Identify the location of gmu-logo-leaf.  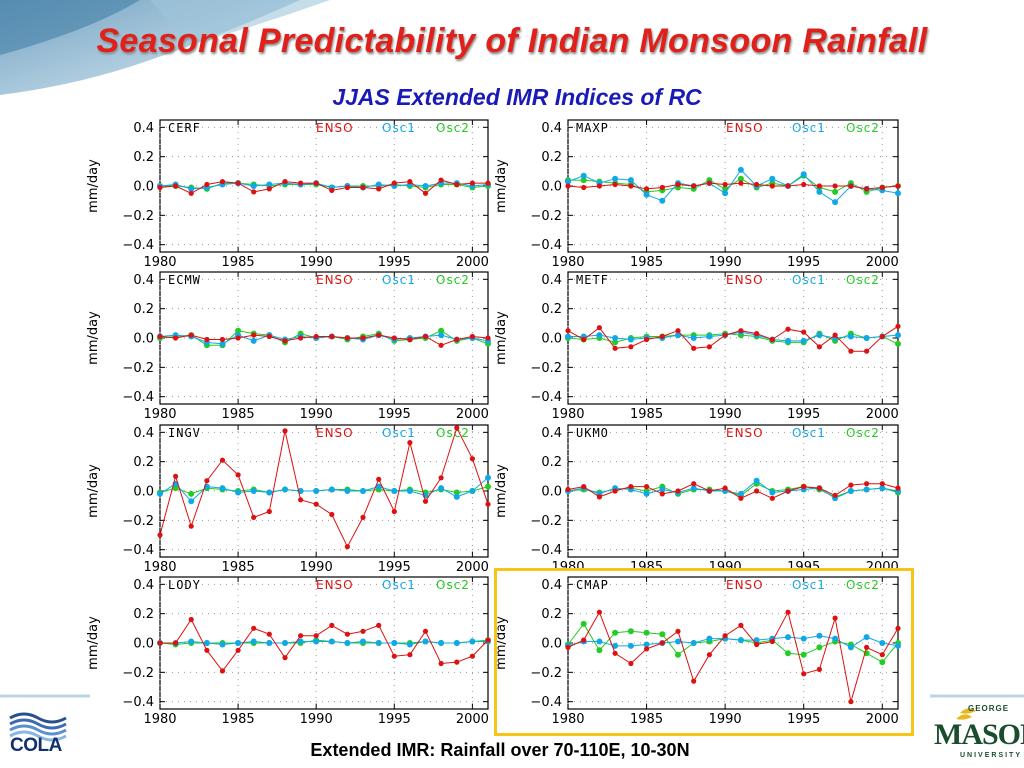
(966, 714).